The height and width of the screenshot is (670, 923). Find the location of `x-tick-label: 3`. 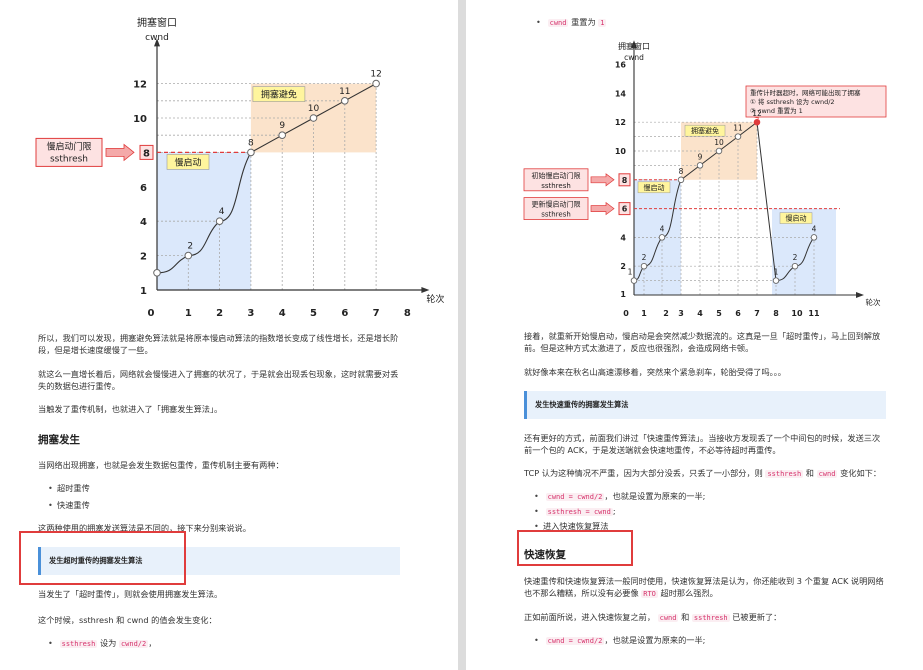

x-tick-label: 3 is located at coordinates (681, 313).